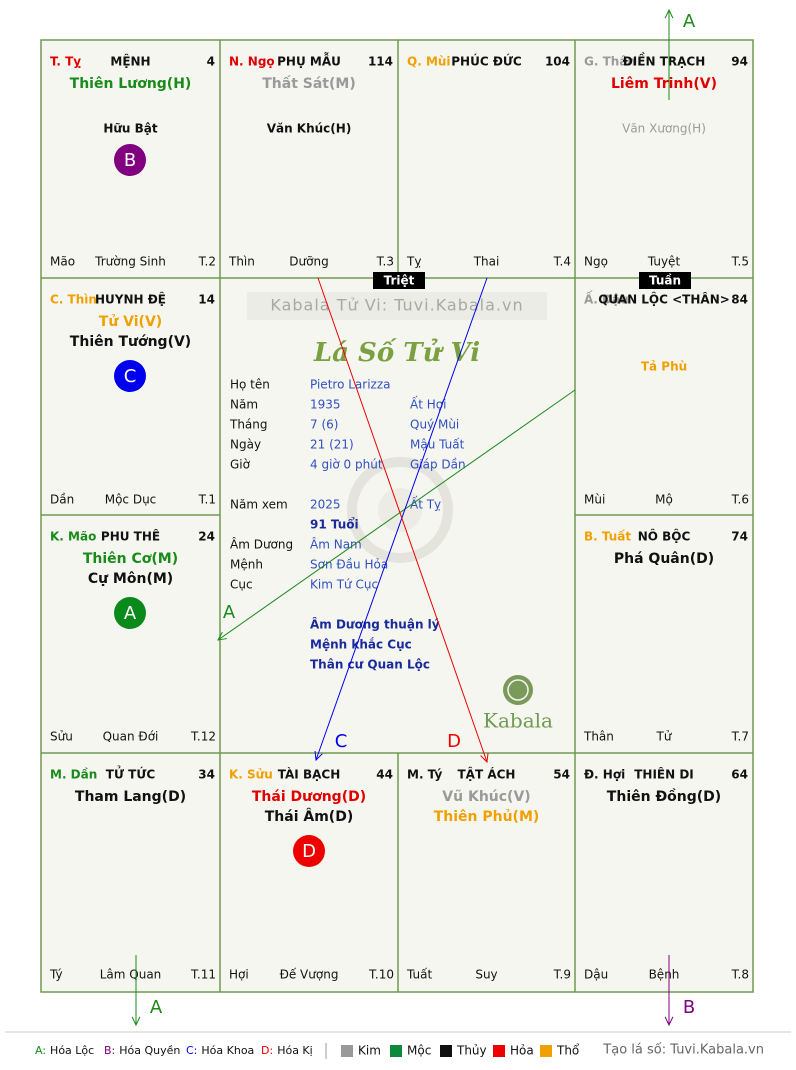 The height and width of the screenshot is (1070, 796). What do you see at coordinates (211, 62) in the screenshot?
I see `palace-number: 4` at bounding box center [211, 62].